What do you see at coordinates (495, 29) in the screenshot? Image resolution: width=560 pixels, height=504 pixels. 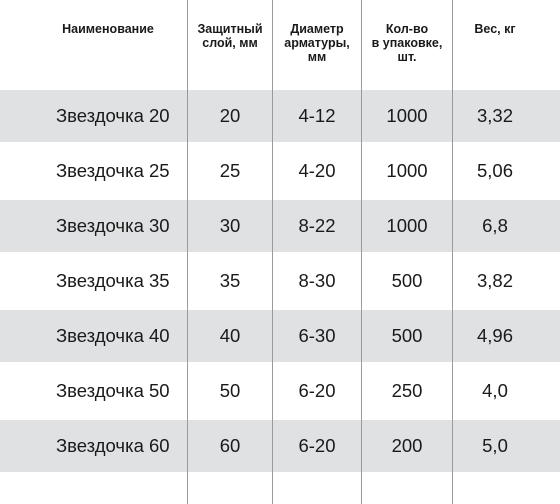 I see `header-weight: Вес, кг` at bounding box center [495, 29].